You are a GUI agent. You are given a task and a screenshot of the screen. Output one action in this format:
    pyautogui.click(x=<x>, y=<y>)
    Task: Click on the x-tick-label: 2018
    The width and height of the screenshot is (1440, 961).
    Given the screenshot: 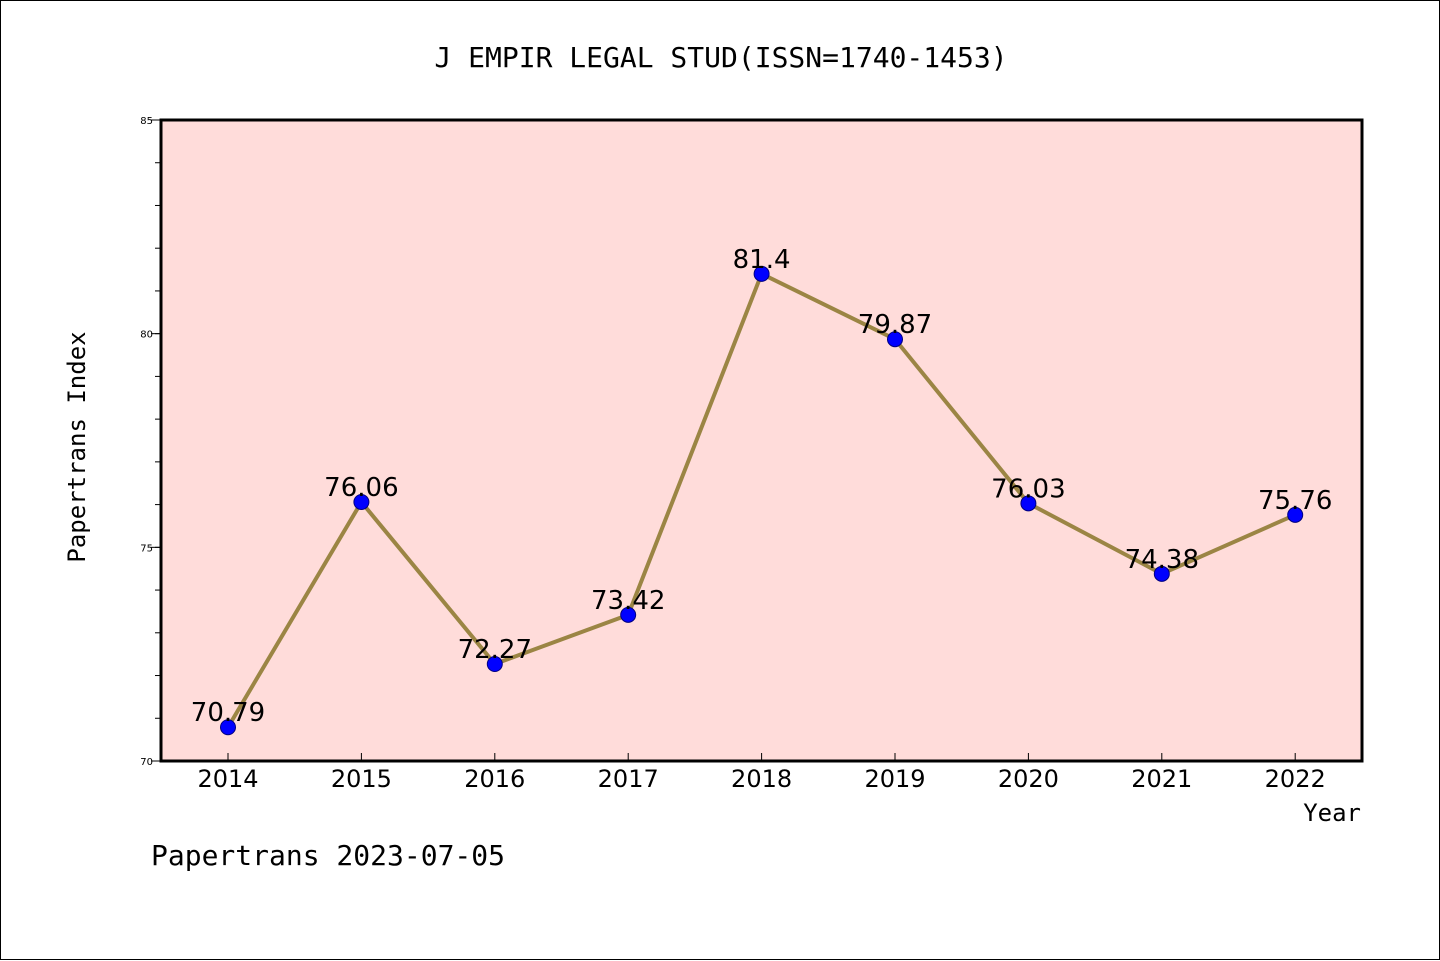 What is the action you would take?
    pyautogui.click(x=761, y=779)
    